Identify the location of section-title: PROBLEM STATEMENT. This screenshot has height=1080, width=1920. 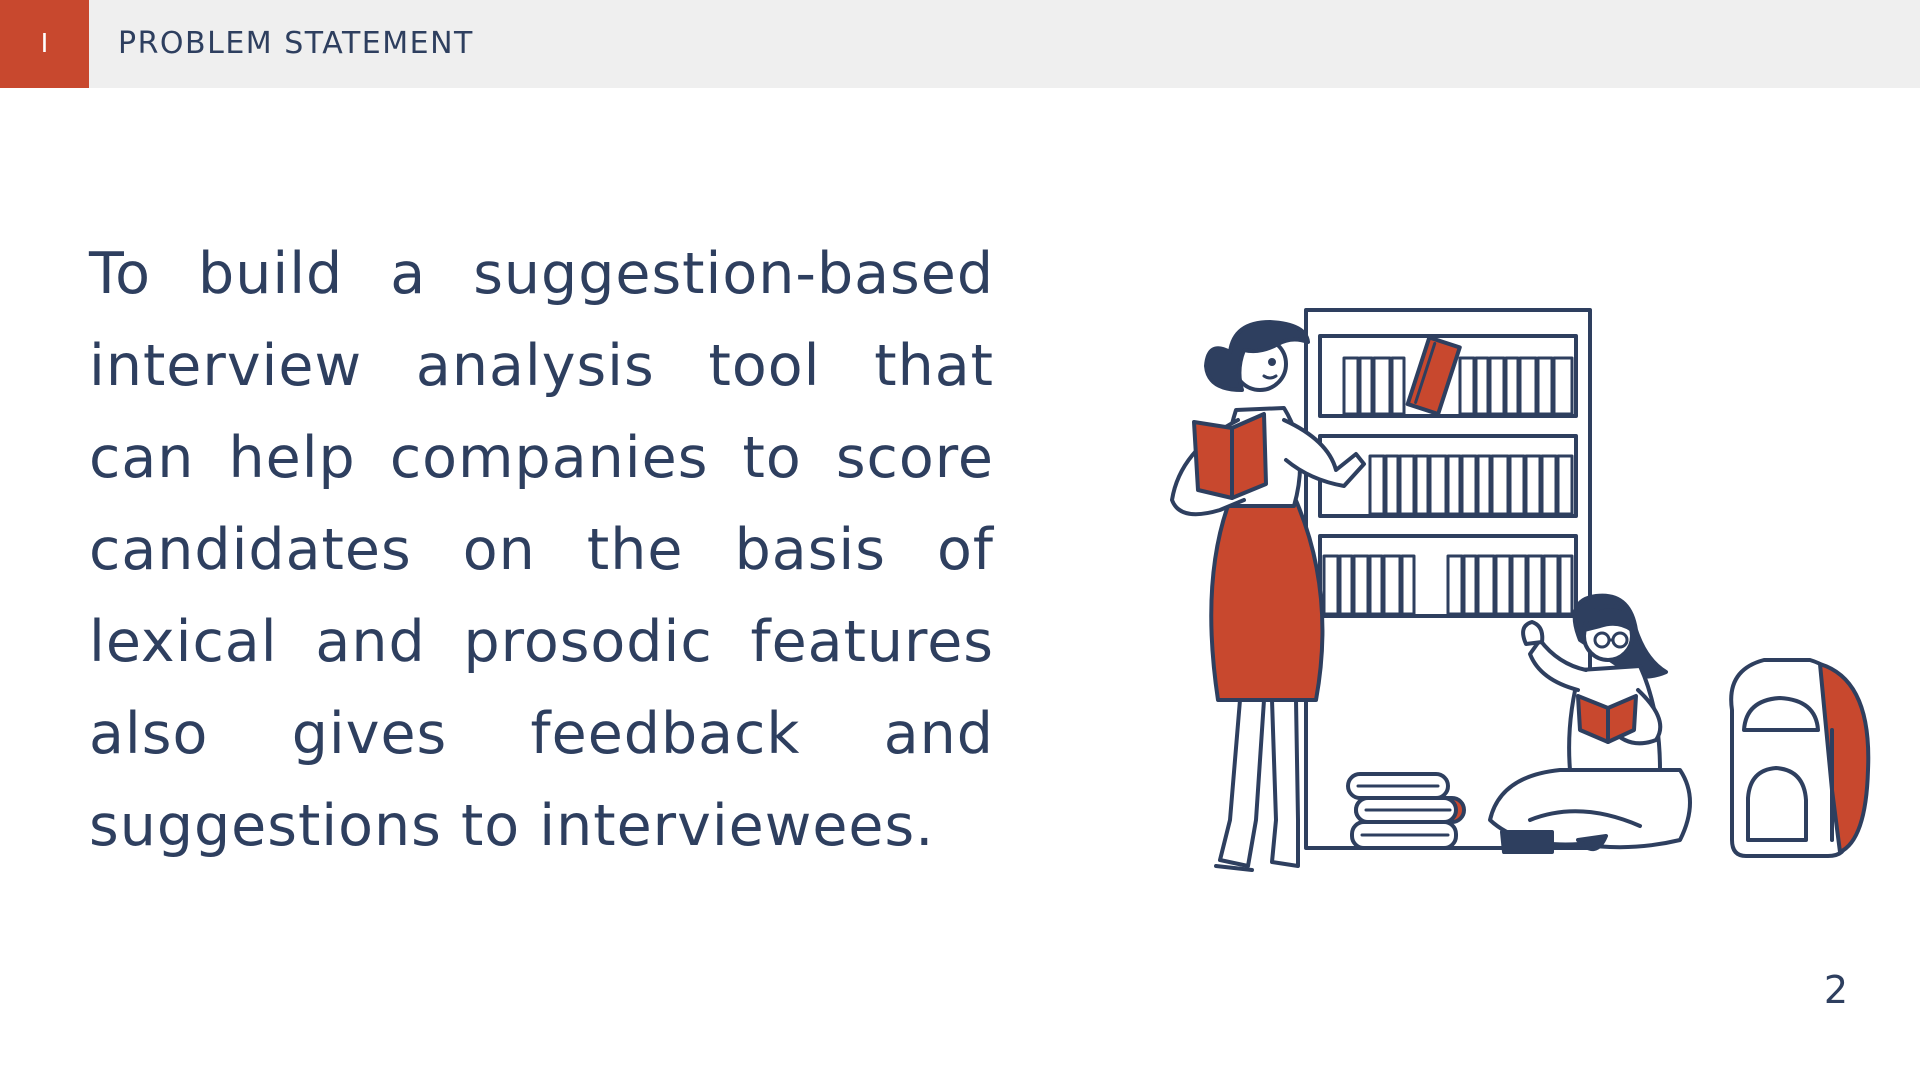
(296, 43).